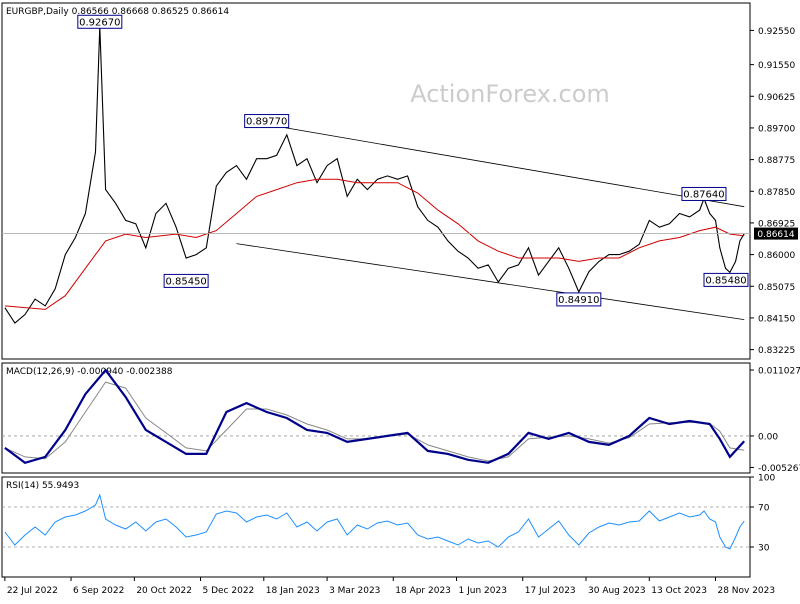 This screenshot has height=604, width=800. What do you see at coordinates (746, 591) in the screenshot?
I see `x-tick-label: 28 Nov 2023` at bounding box center [746, 591].